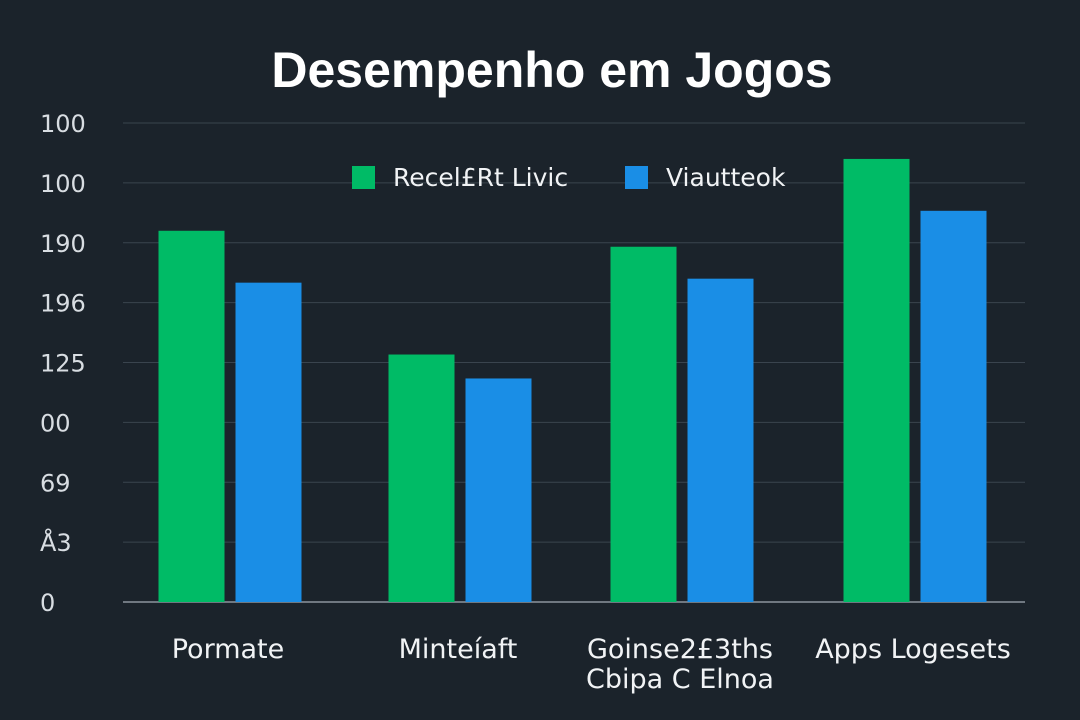 The height and width of the screenshot is (720, 1080). Describe the element at coordinates (680, 649) in the screenshot. I see `x-tick-label: Goinse2£3ths` at that location.